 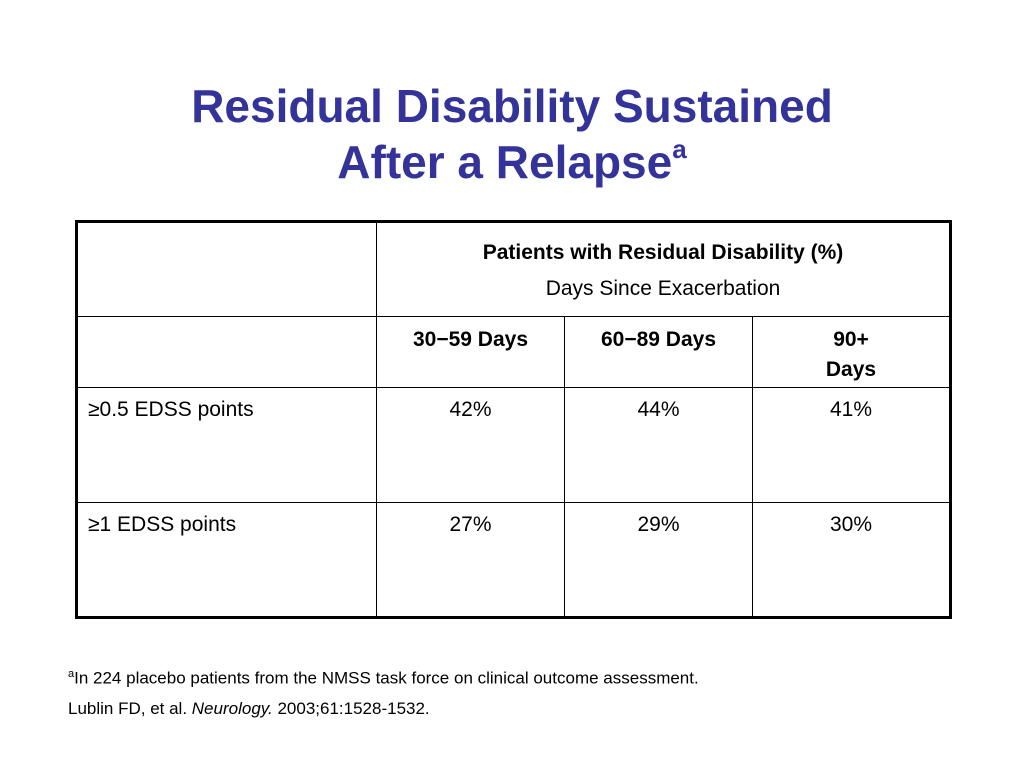 I want to click on citation-authors: Lublin FD, et al., so click(x=130, y=708).